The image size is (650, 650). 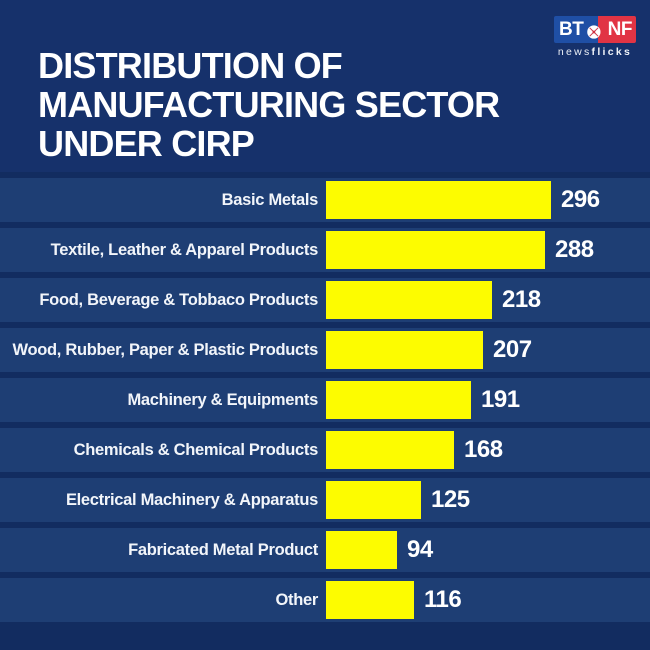 What do you see at coordinates (223, 549) in the screenshot?
I see `bar-label: Fabricated Metal Product` at bounding box center [223, 549].